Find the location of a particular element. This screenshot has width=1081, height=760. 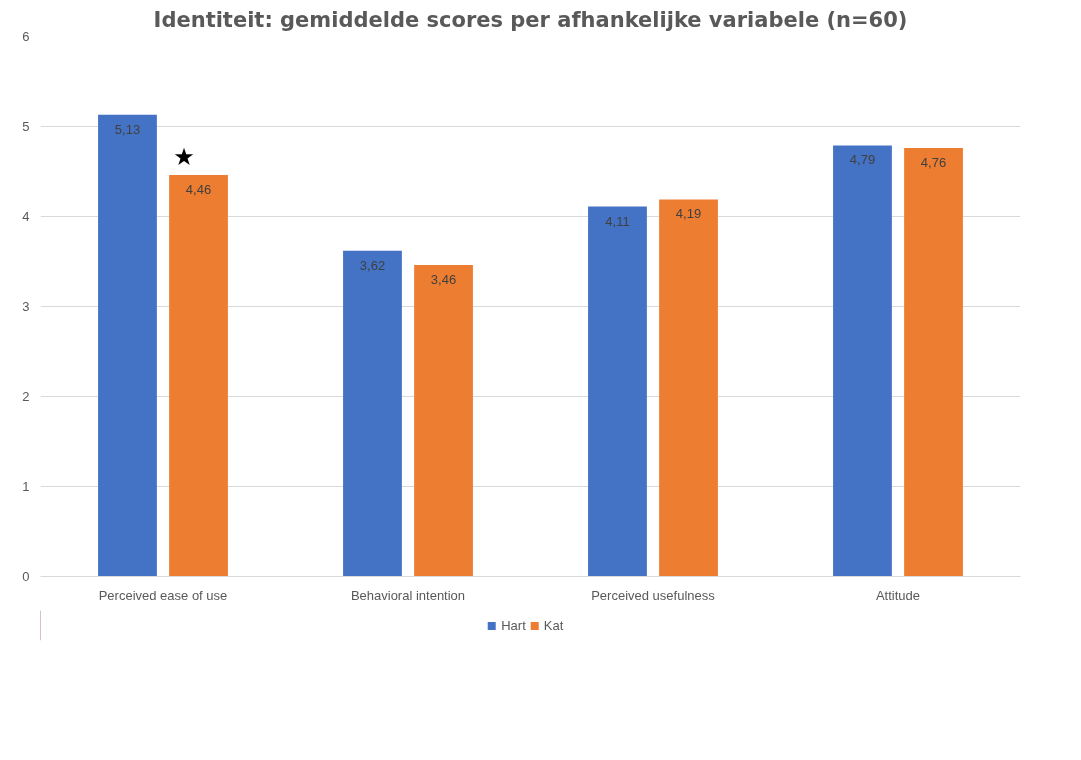

x-tick-label: Behavioral intention is located at coordinates (408, 595).